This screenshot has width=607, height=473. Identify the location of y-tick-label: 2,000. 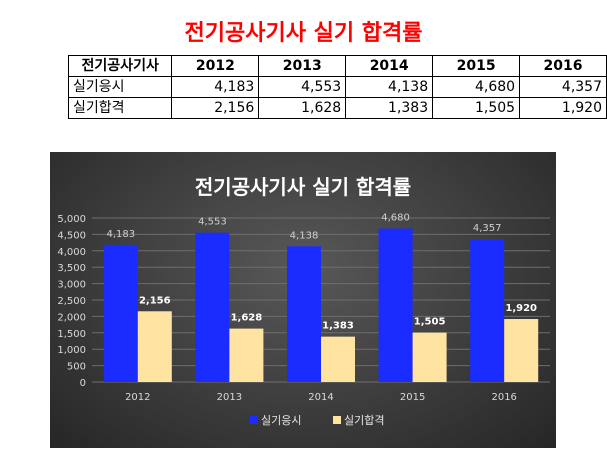
(71, 317).